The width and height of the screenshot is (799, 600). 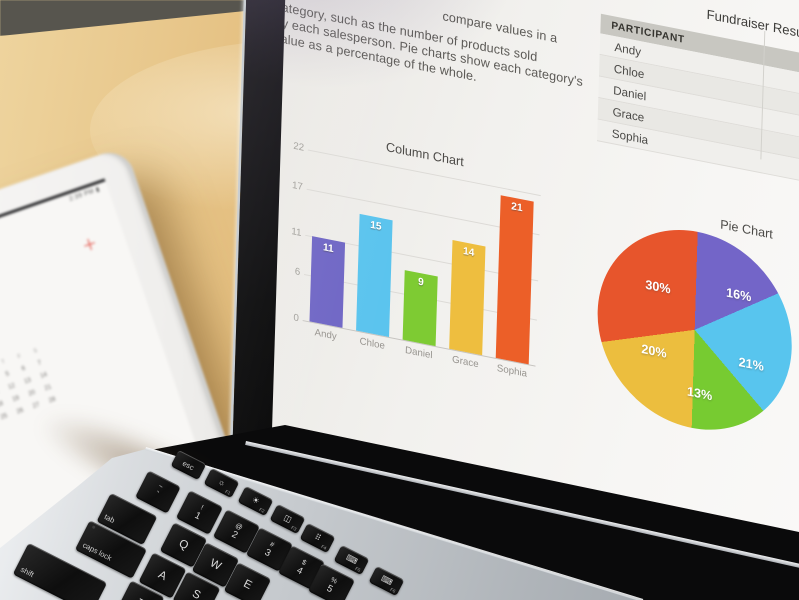 I want to click on key-letter: Z, so click(x=140, y=598).